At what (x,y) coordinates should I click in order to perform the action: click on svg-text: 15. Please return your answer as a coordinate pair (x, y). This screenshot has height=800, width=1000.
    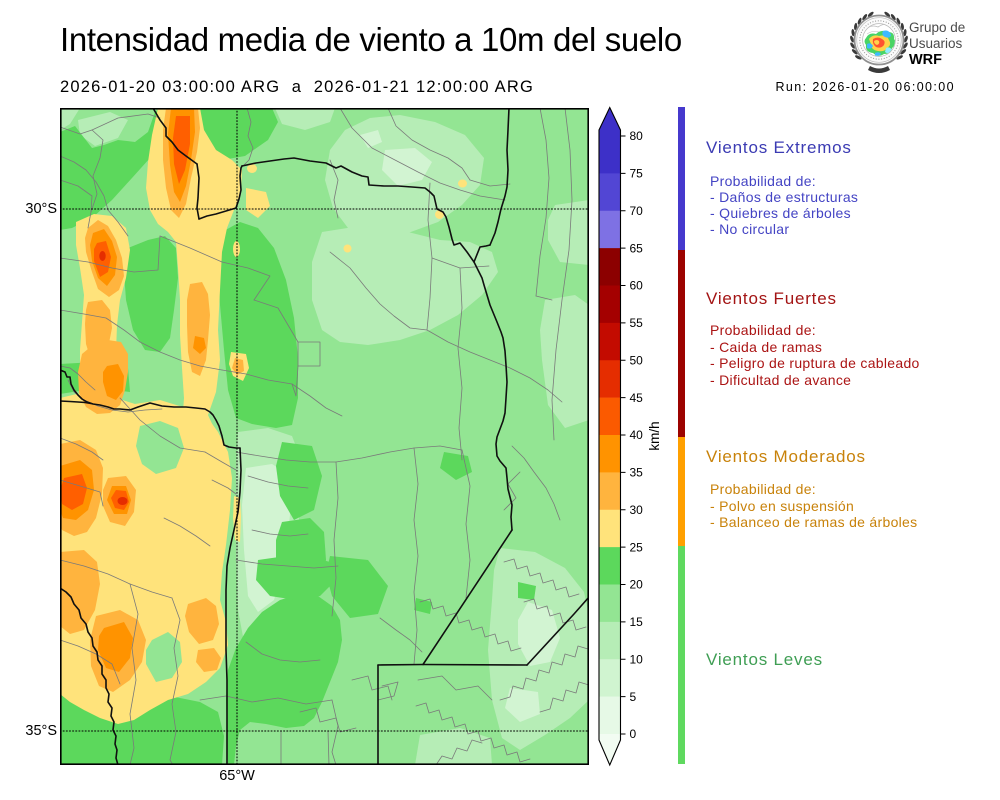
    Looking at the image, I should click on (637, 622).